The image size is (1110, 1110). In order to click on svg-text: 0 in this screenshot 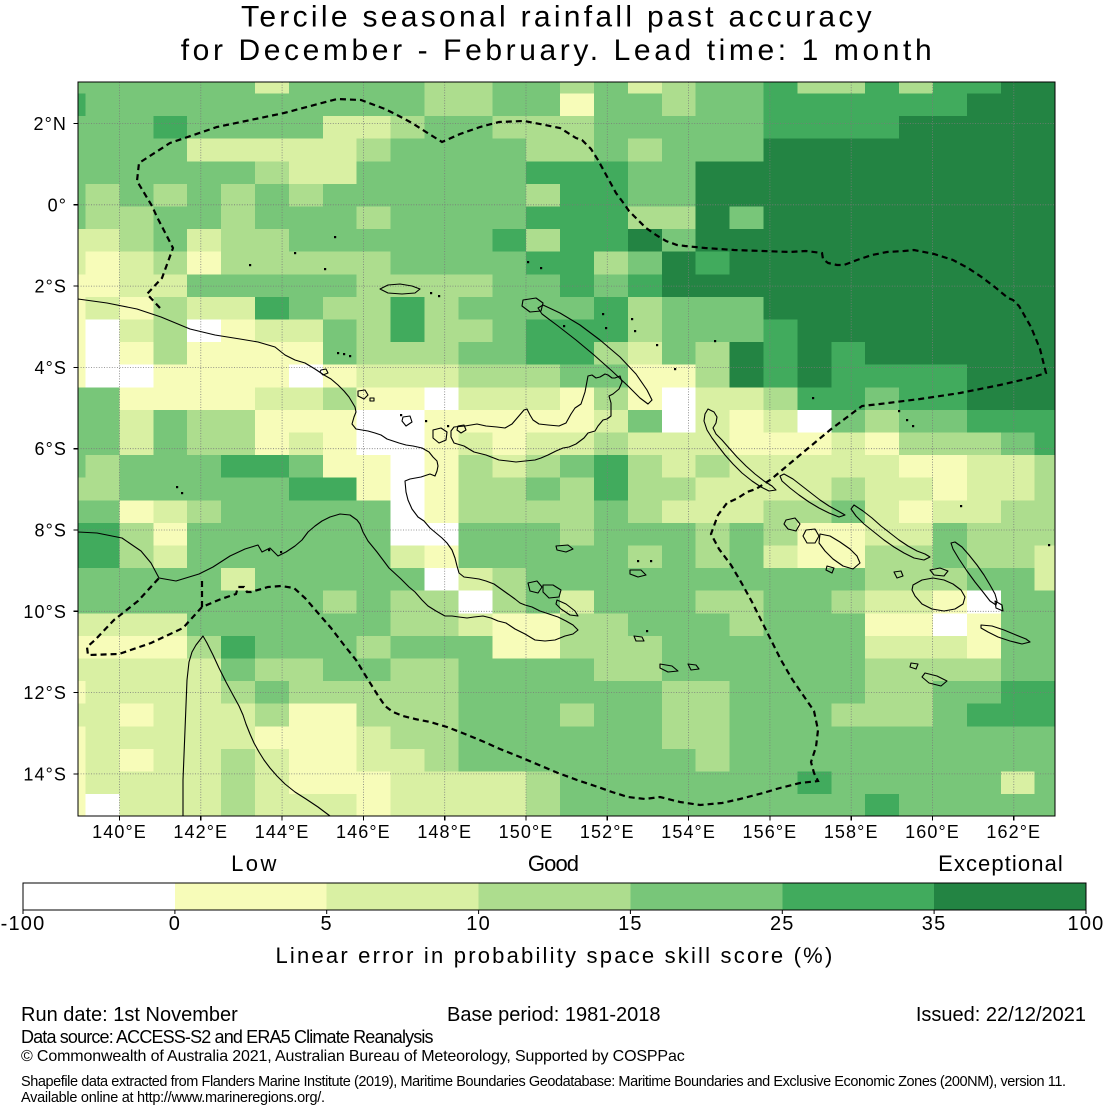, I will do `click(175, 924)`.